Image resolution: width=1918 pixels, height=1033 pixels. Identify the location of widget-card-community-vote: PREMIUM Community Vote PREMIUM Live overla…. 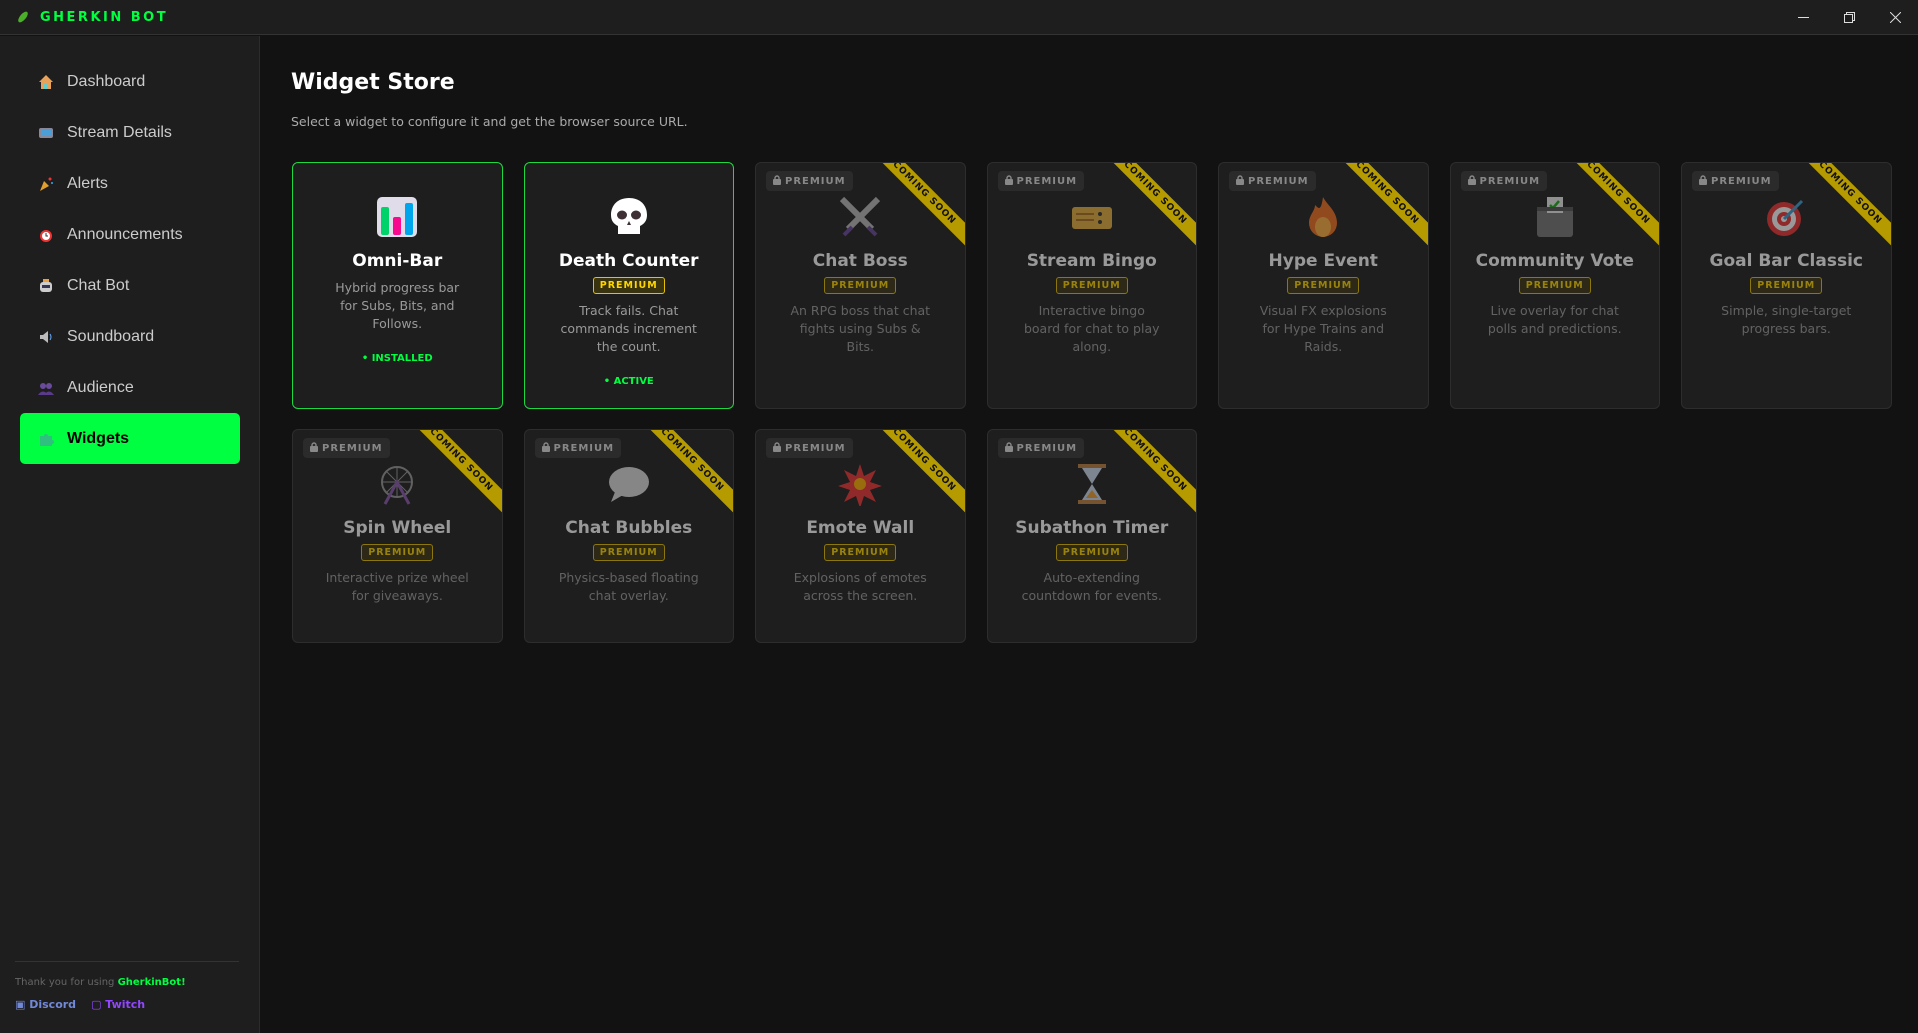
(1554, 285).